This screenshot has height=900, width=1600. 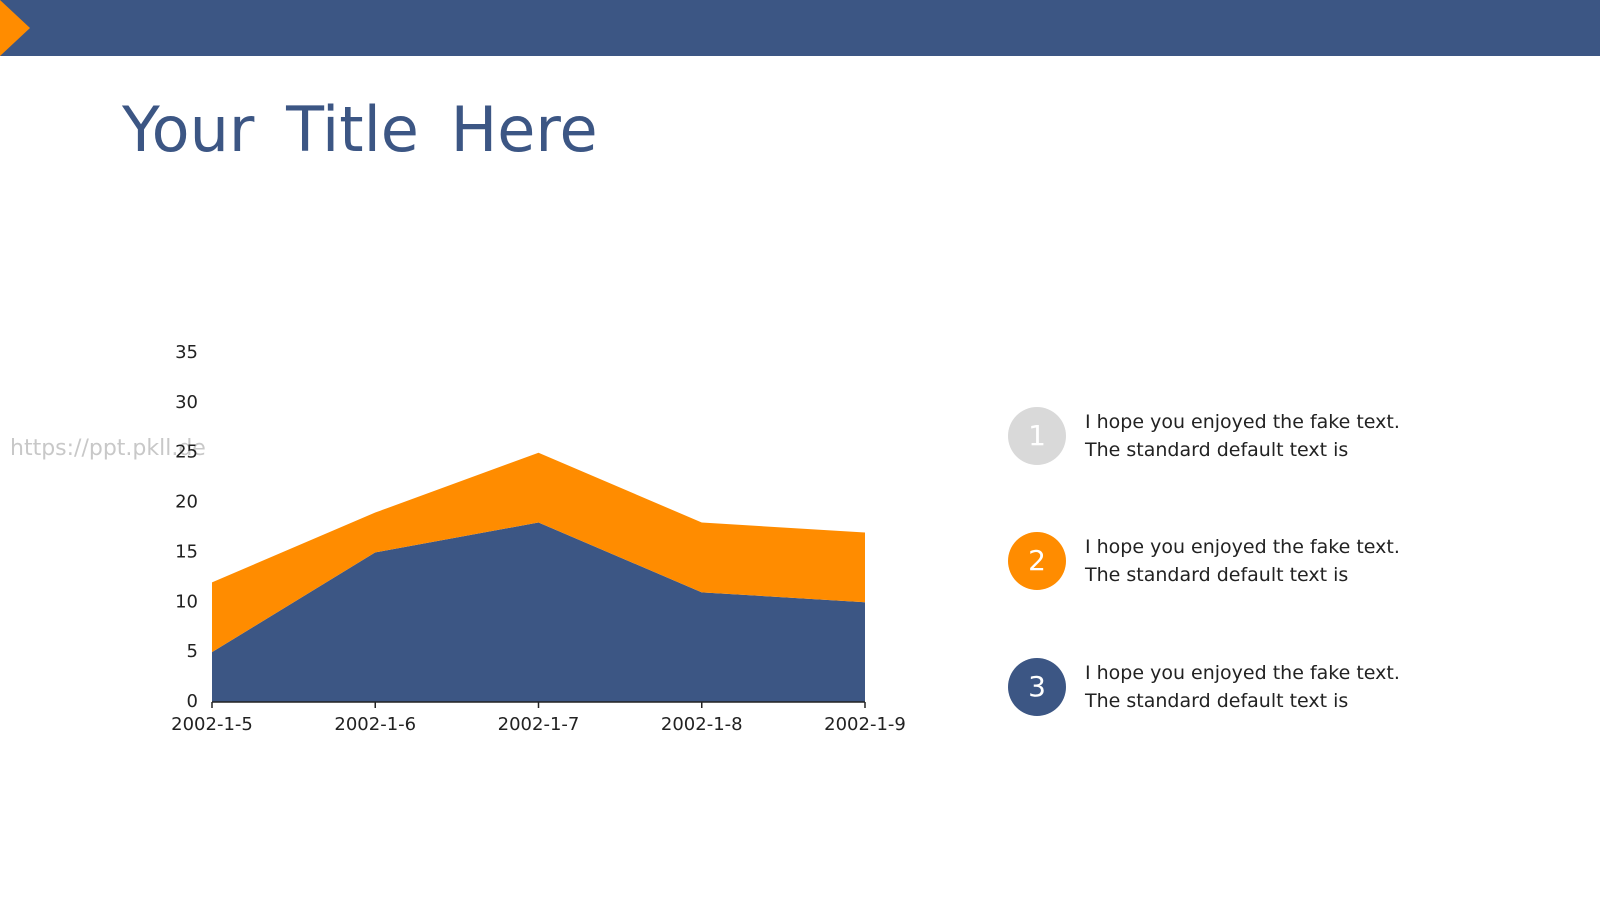 I want to click on y-tick-label: 25, so click(x=186, y=452).